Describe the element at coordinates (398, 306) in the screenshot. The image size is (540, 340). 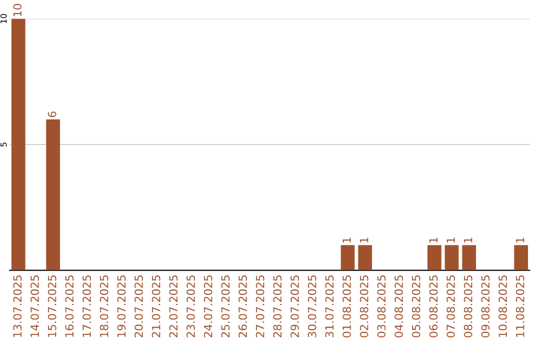
I see `x-tick-label: 04.08.2025` at that location.